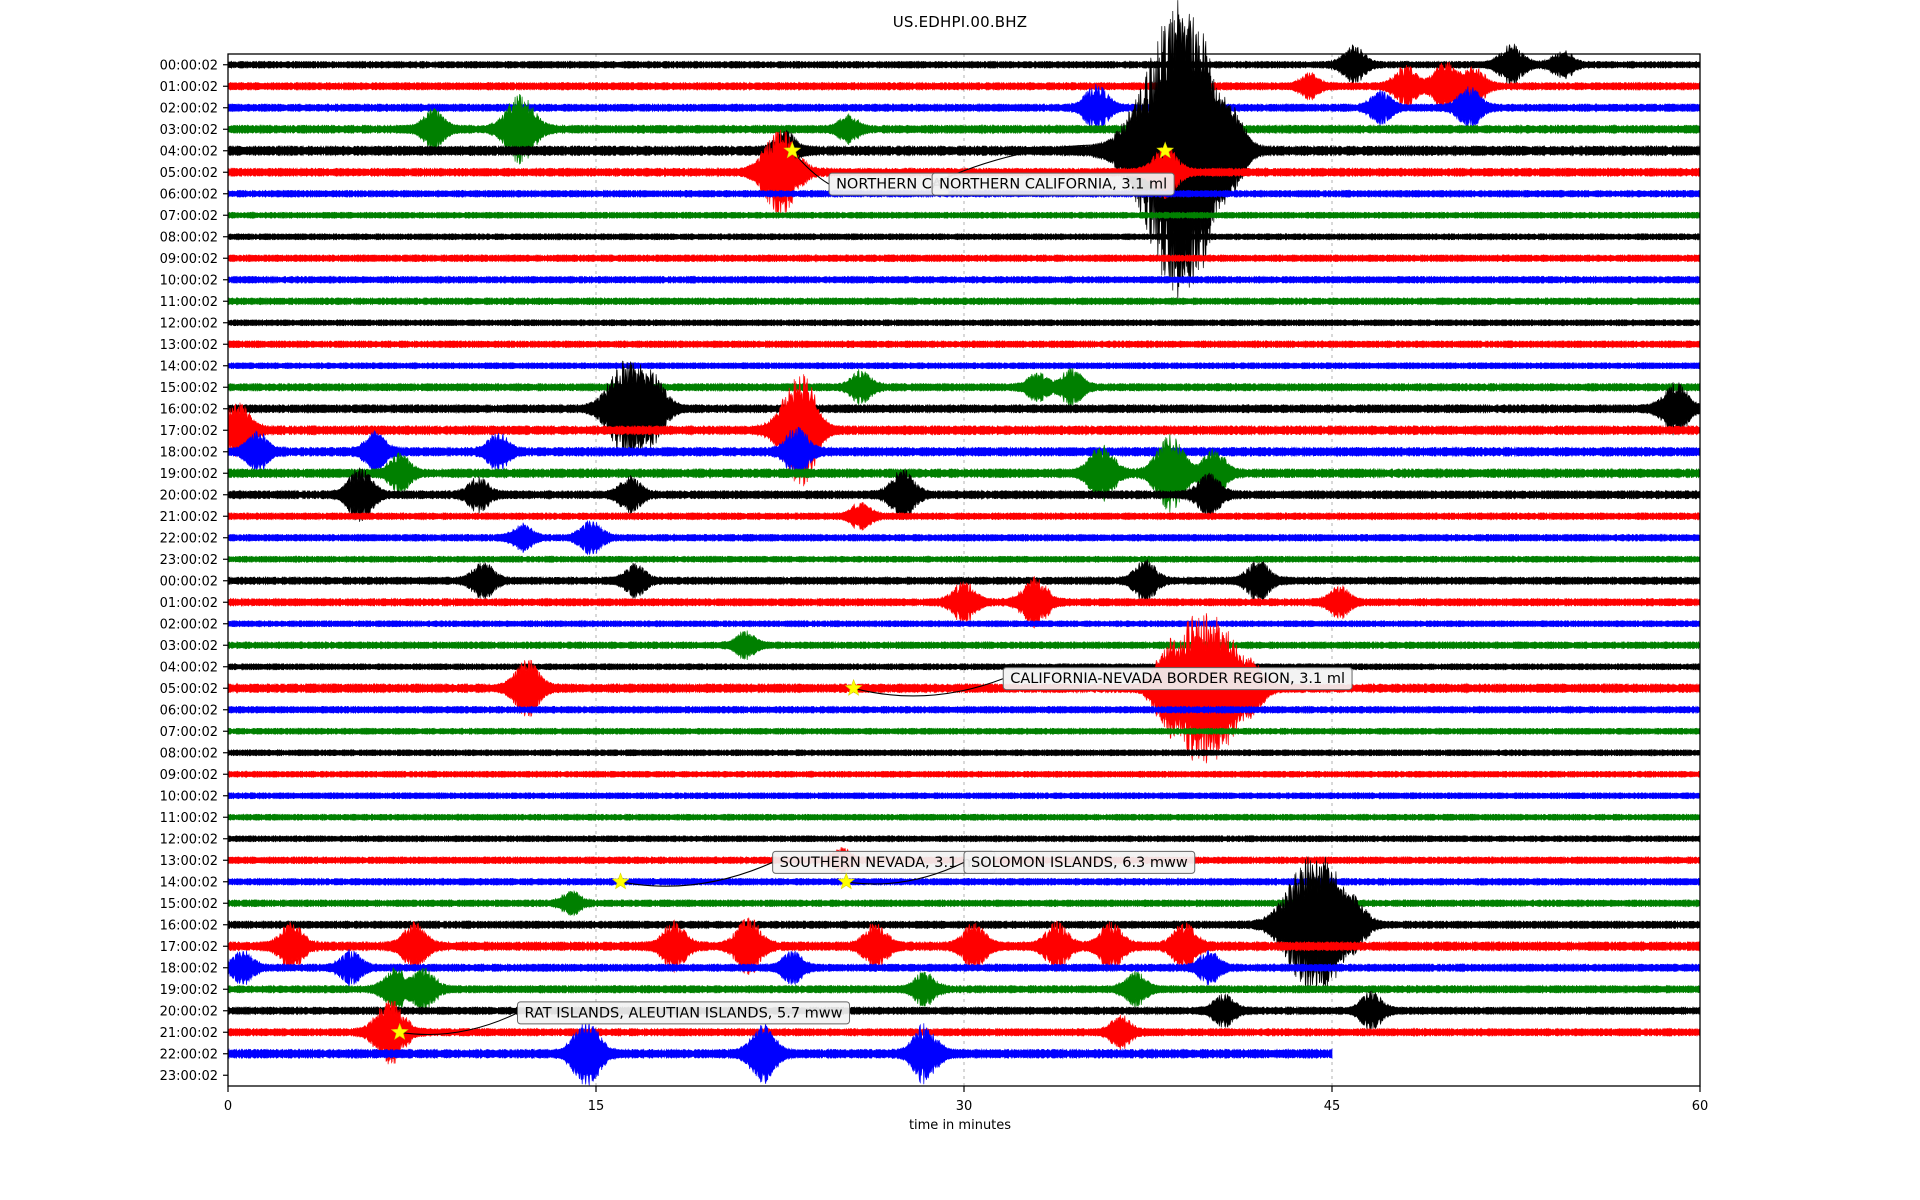  I want to click on x-axis: 0 15 30 45 60, so click(966, 1100).